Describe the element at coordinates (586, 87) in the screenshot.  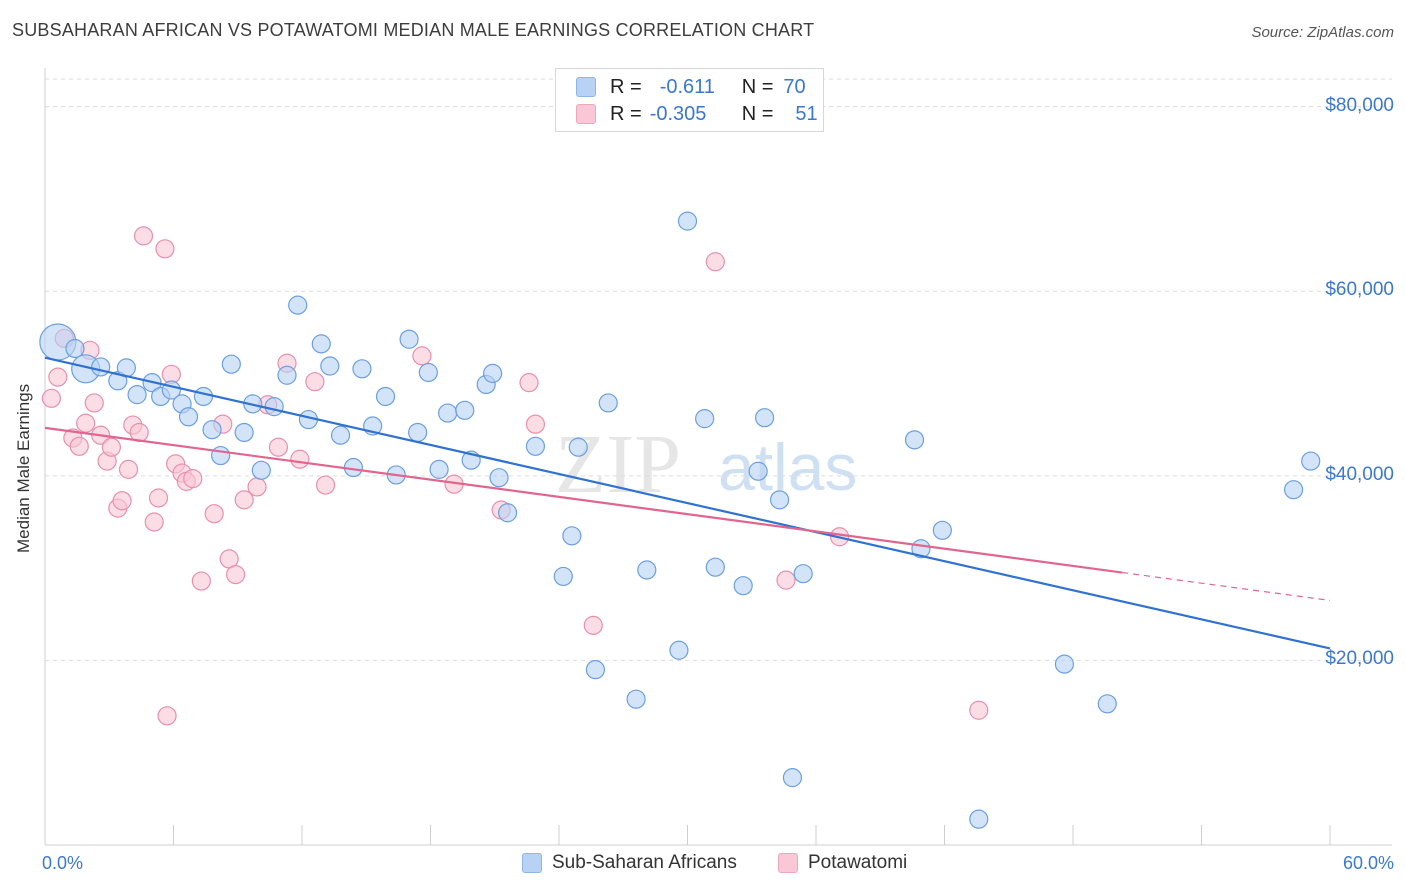
I see `sub-saharan-swatch` at that location.